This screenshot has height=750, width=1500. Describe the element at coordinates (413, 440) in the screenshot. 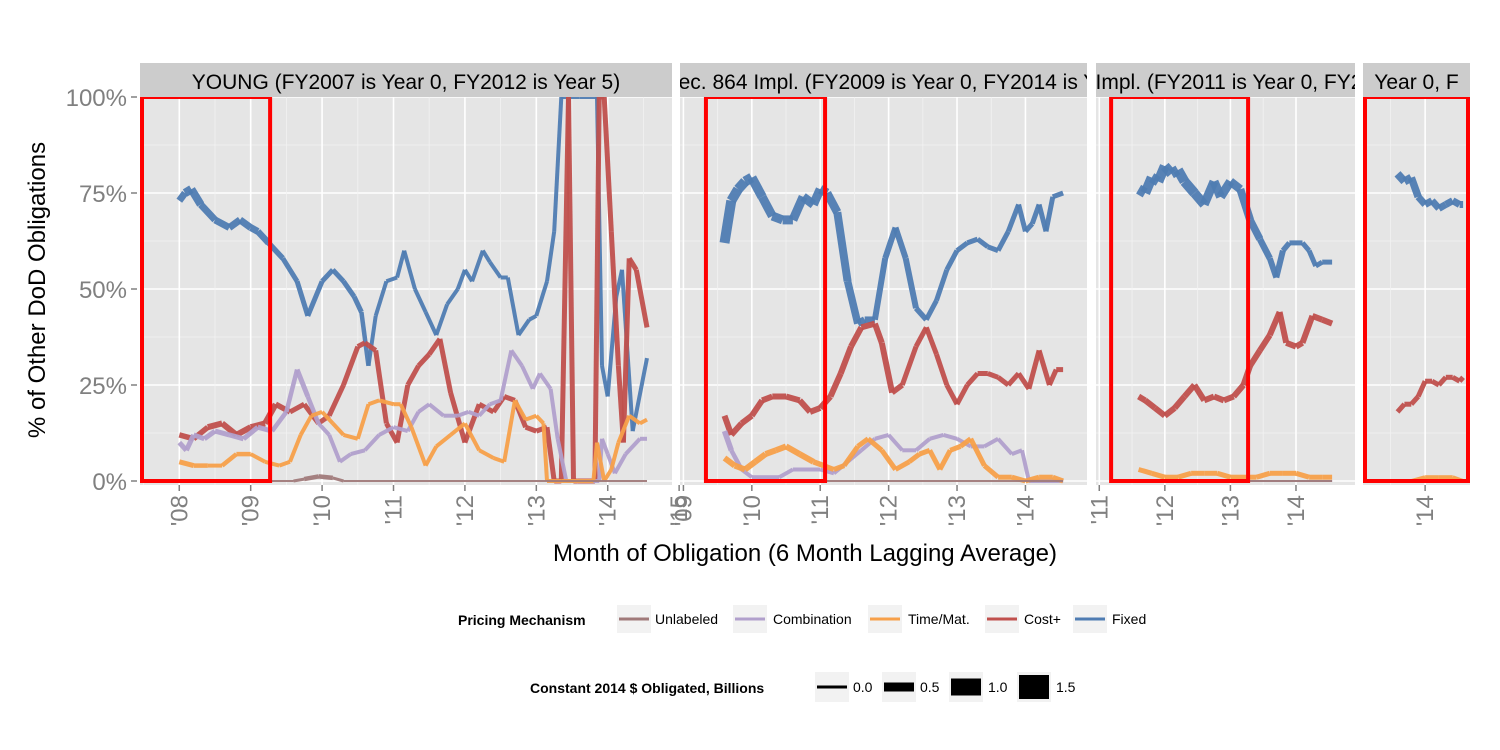

I see `series-time-mat` at that location.